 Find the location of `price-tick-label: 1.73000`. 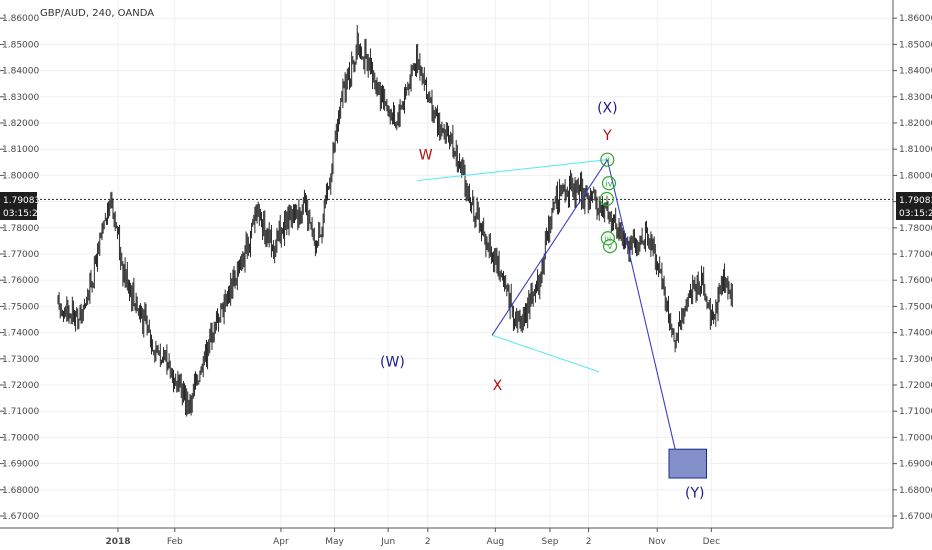

price-tick-label: 1.73000 is located at coordinates (915, 360).